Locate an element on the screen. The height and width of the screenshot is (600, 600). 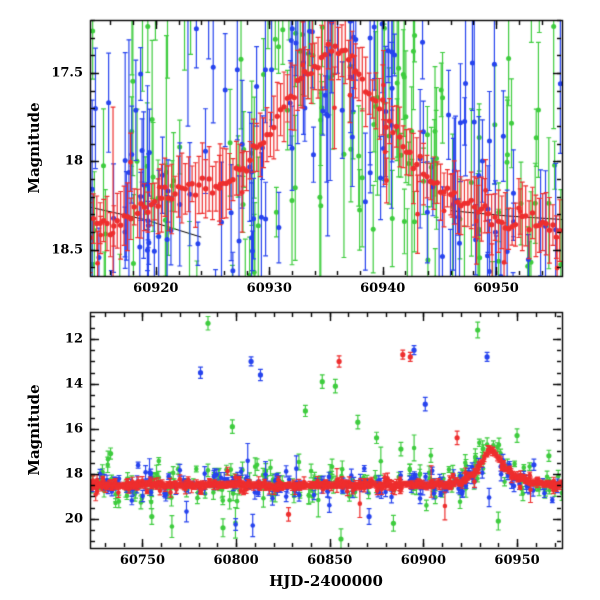
y-tick-label: 16 is located at coordinates (73, 429).